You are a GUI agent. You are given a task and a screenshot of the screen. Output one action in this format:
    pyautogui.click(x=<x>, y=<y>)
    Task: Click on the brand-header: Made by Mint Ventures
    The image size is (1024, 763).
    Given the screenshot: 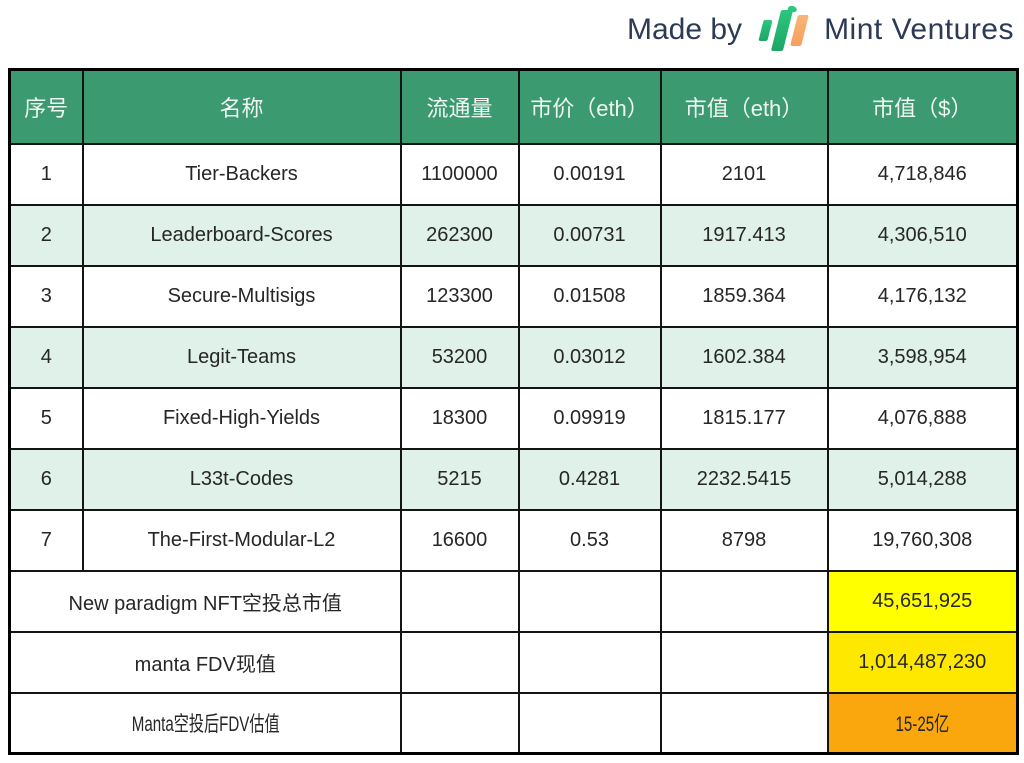 What is the action you would take?
    pyautogui.click(x=820, y=30)
    